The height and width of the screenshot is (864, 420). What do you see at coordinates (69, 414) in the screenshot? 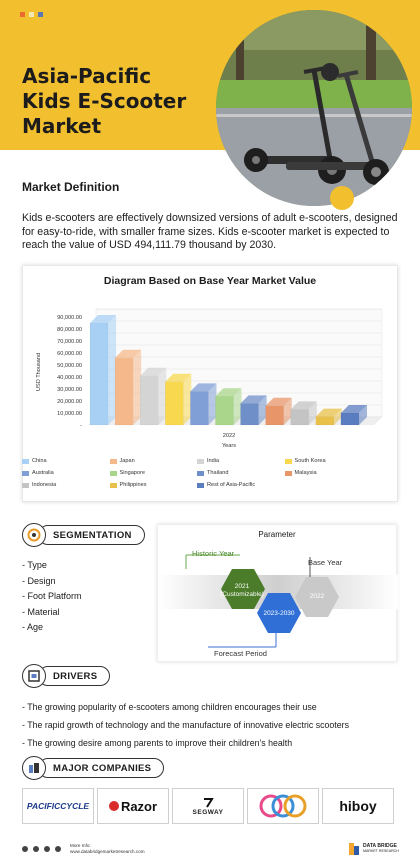
I see `y-tick-label: 10,000.00` at bounding box center [69, 414].